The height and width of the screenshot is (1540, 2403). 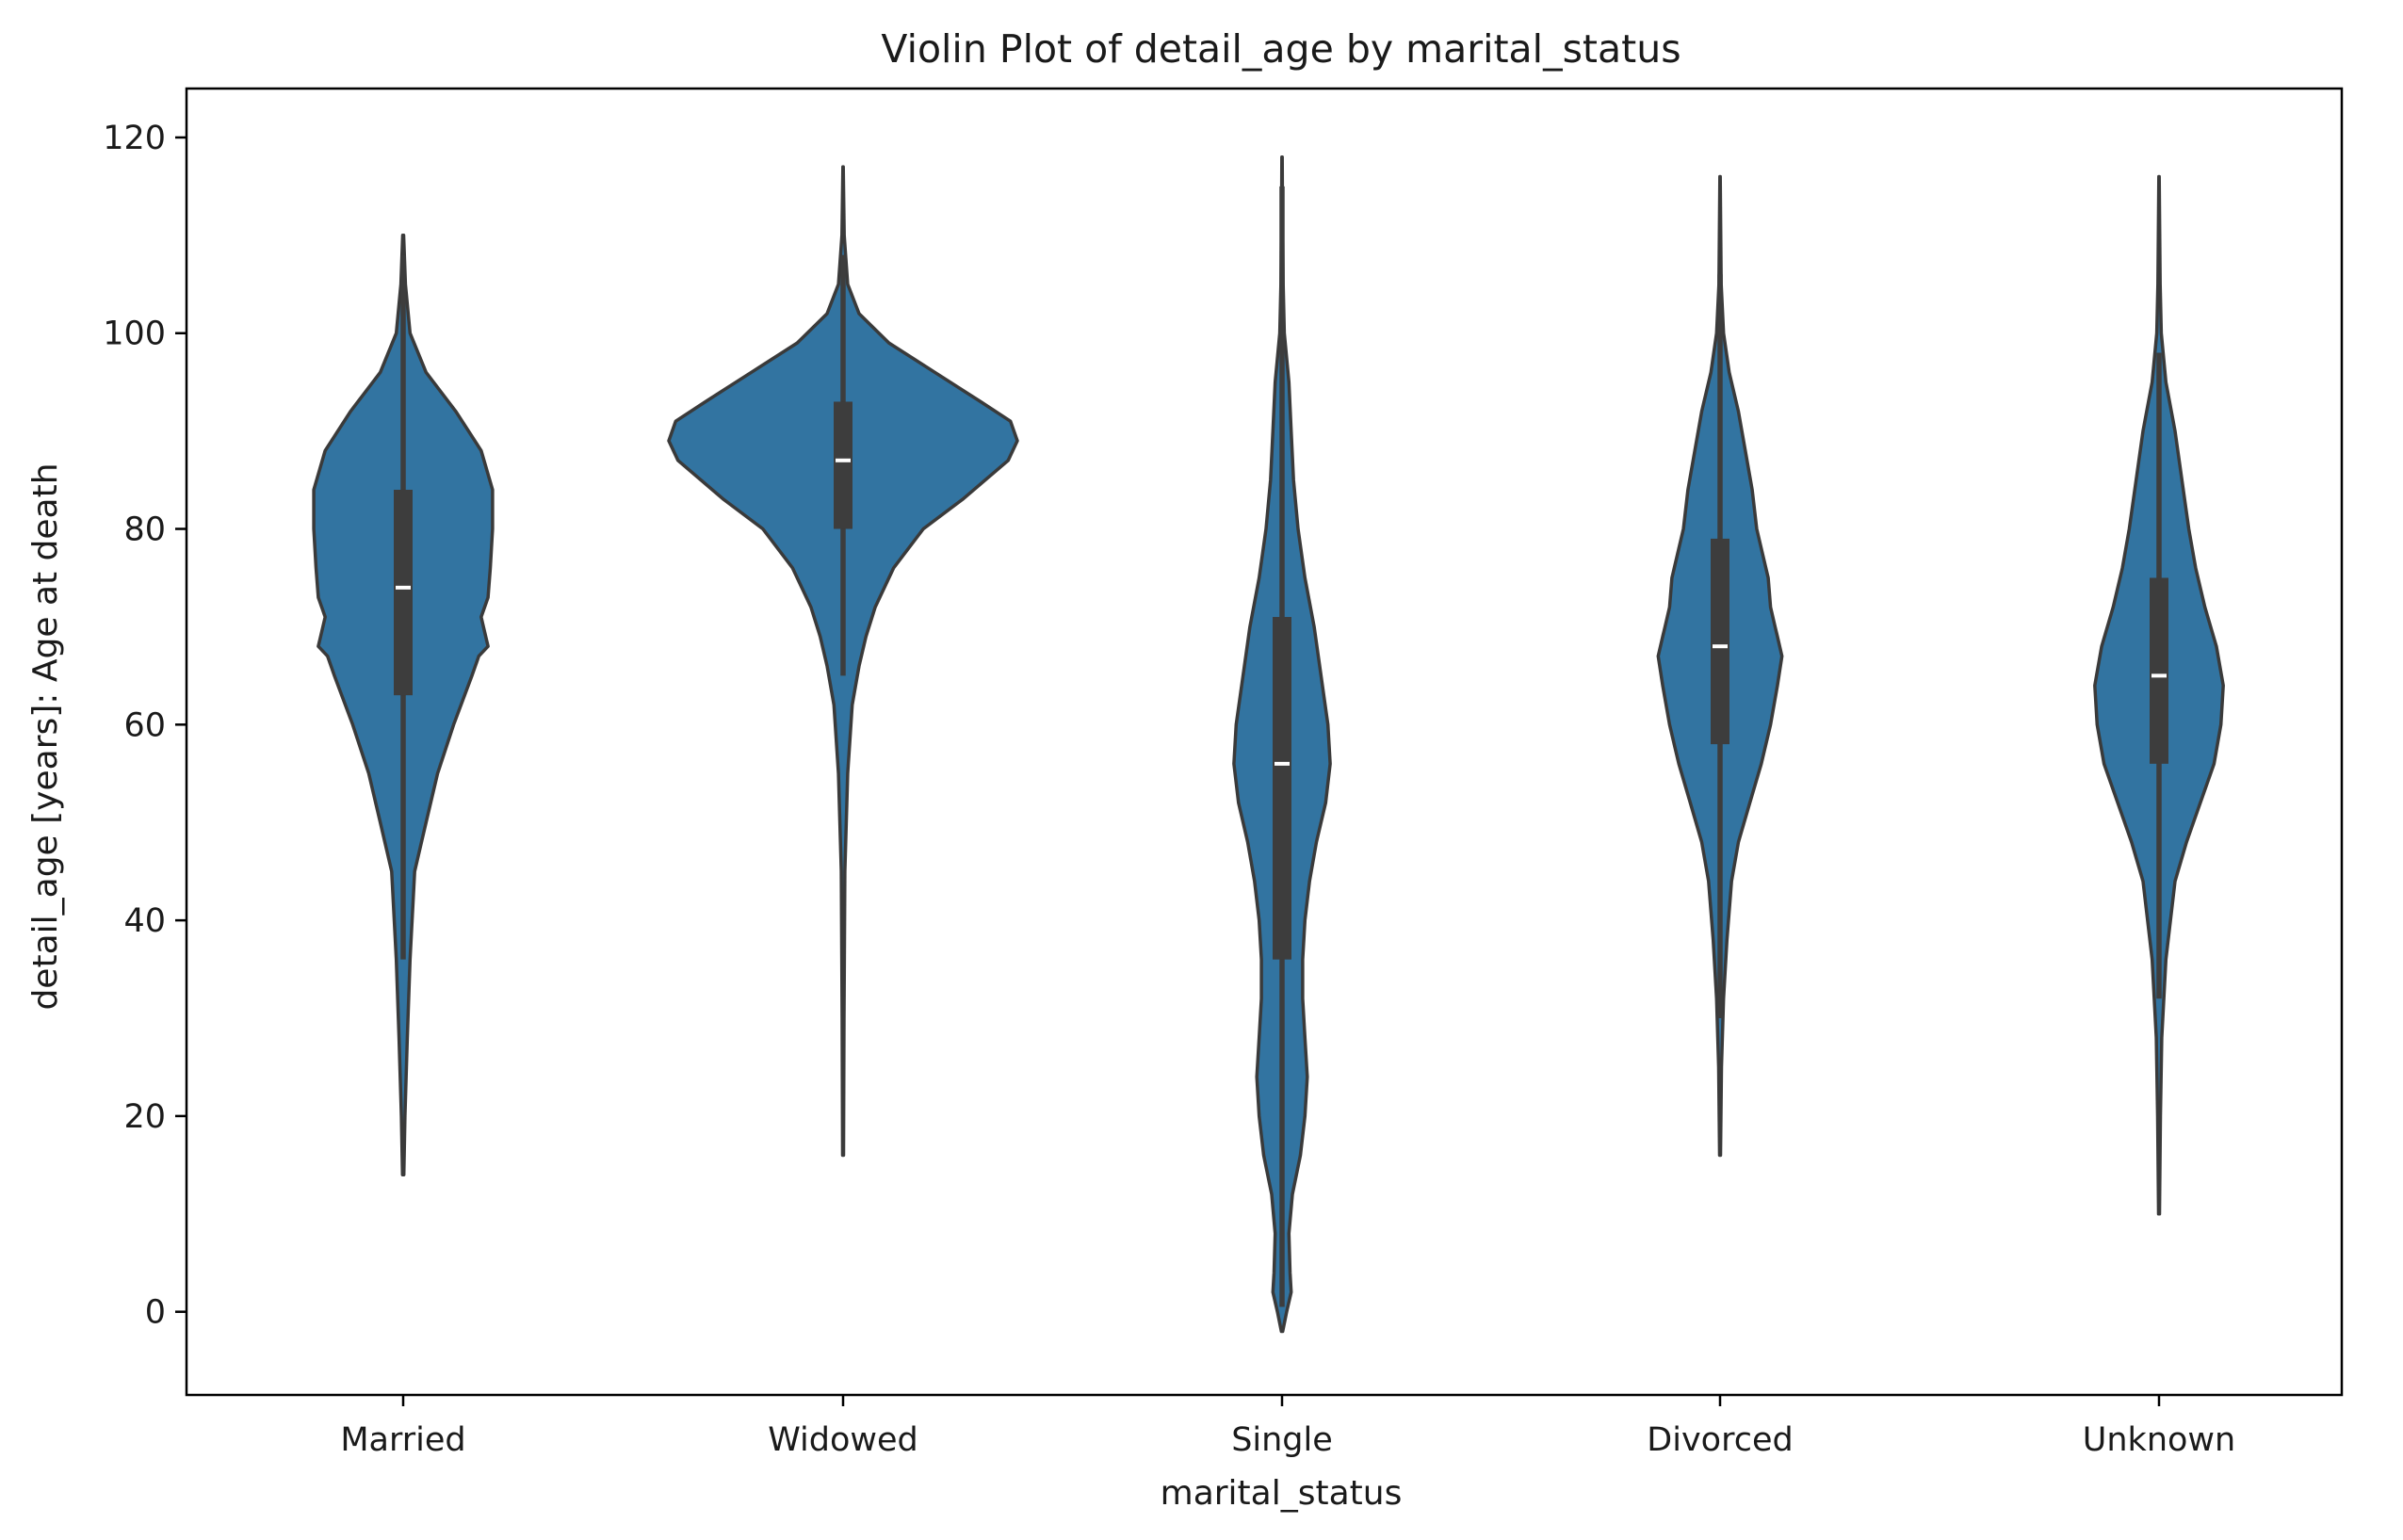 What do you see at coordinates (404, 593) in the screenshot?
I see `iqr-box-married` at bounding box center [404, 593].